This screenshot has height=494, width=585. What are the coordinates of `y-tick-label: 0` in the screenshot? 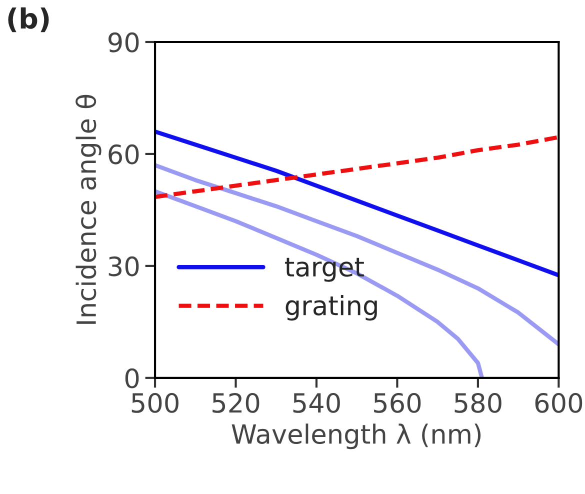 It's located at (132, 378).